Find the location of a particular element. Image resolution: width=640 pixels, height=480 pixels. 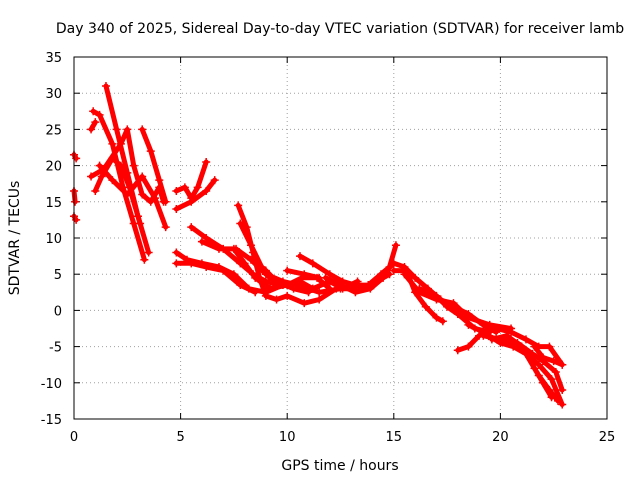

x-tick-label: 0 is located at coordinates (74, 437).